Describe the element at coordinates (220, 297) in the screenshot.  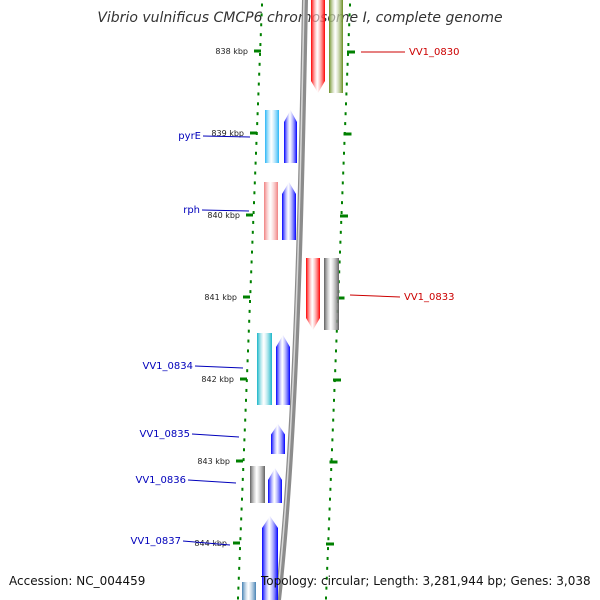
I see `tick-label: 841 kbp` at that location.